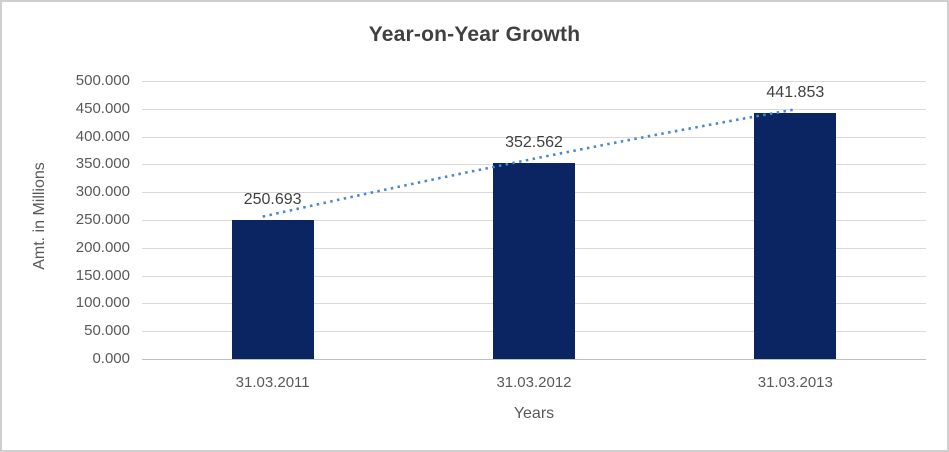 Image resolution: width=949 pixels, height=452 pixels. I want to click on y-tick-label: 0.000, so click(111, 358).